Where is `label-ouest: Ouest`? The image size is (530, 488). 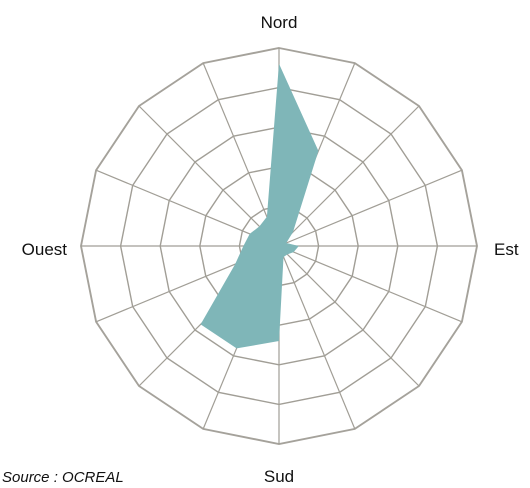
label-ouest: Ouest is located at coordinates (45, 249).